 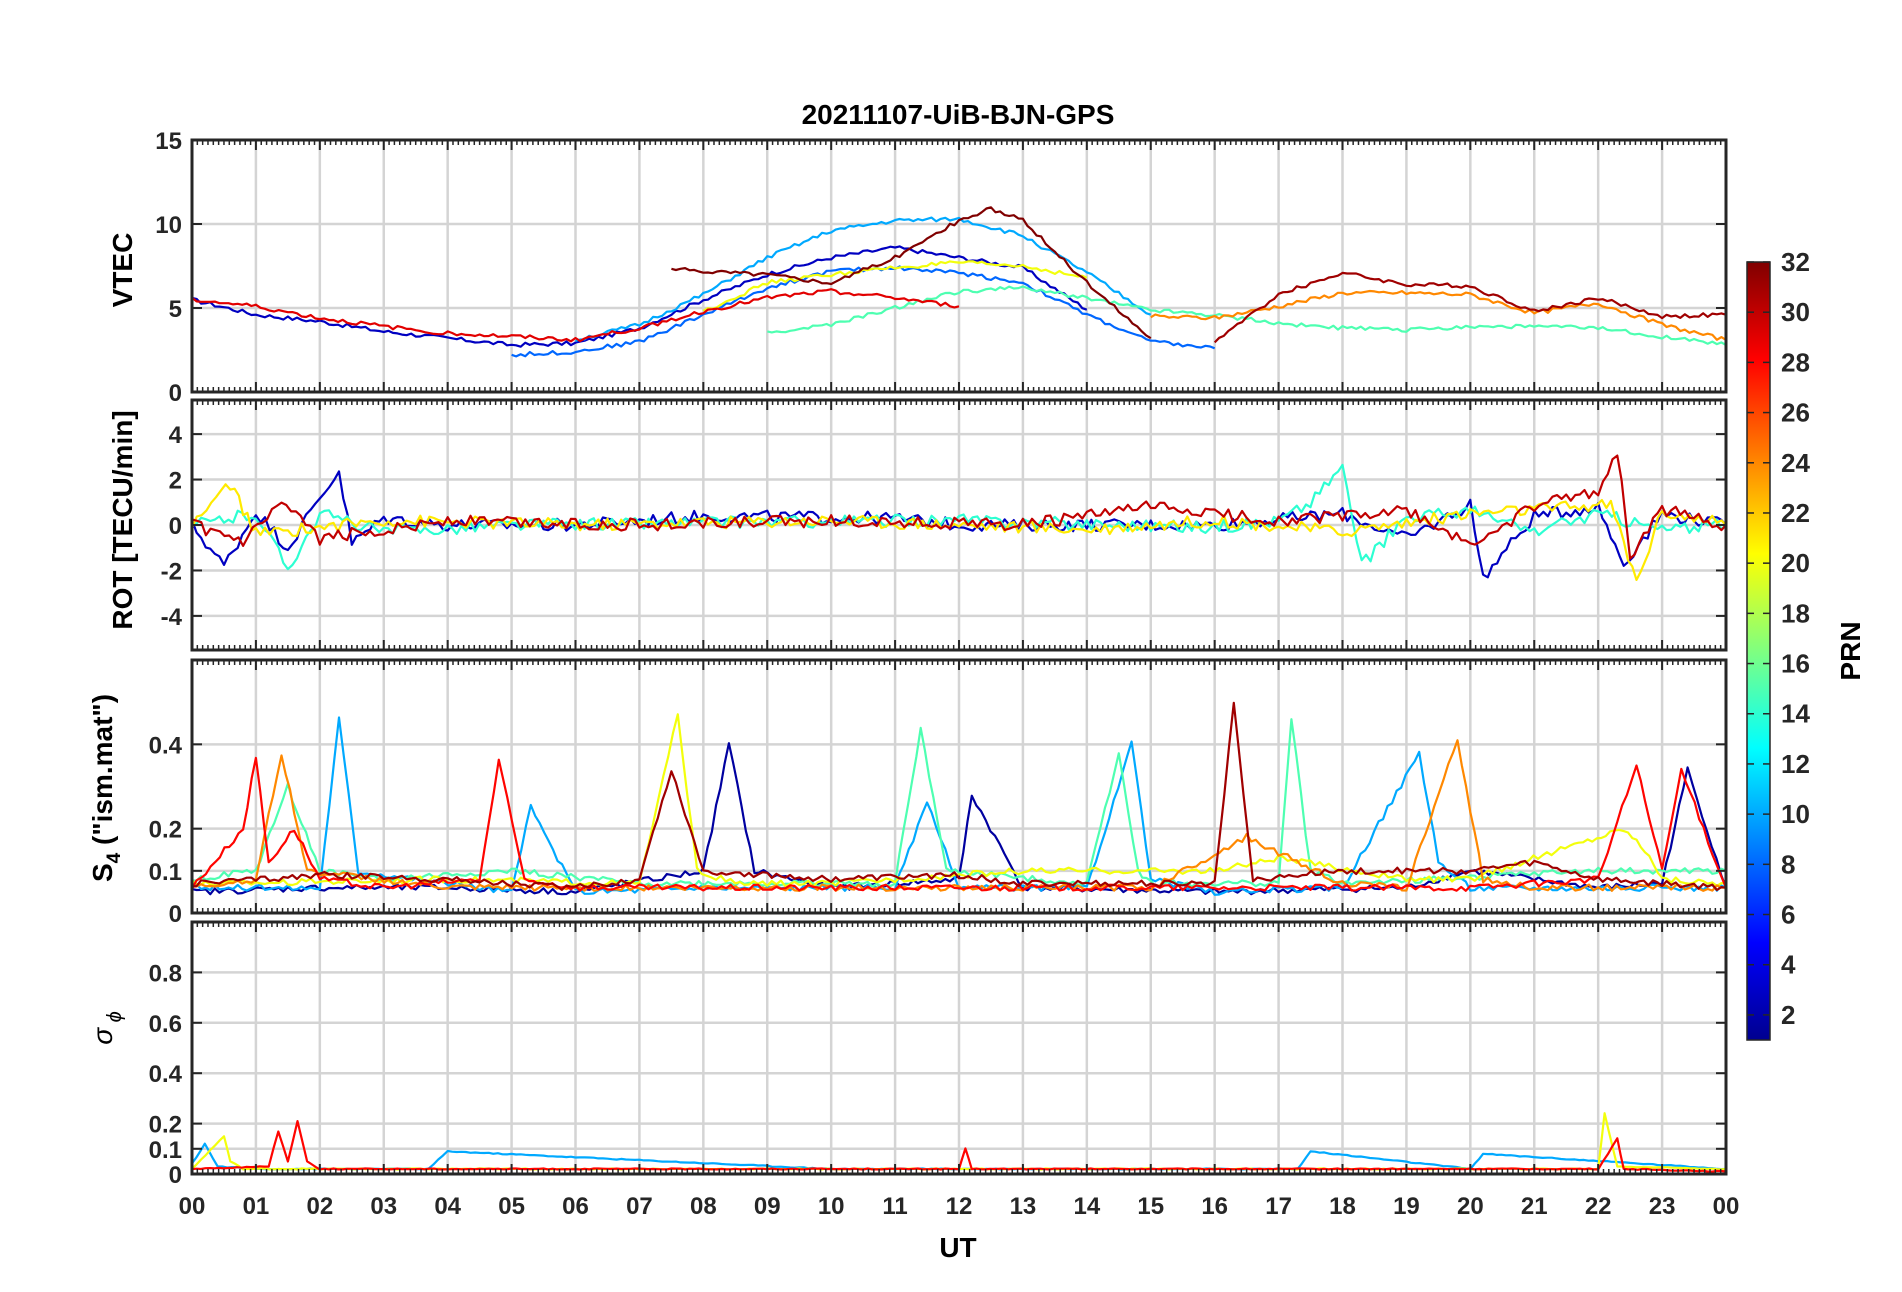 What do you see at coordinates (1795, 714) in the screenshot?
I see `colorbar-tick-label: 14` at bounding box center [1795, 714].